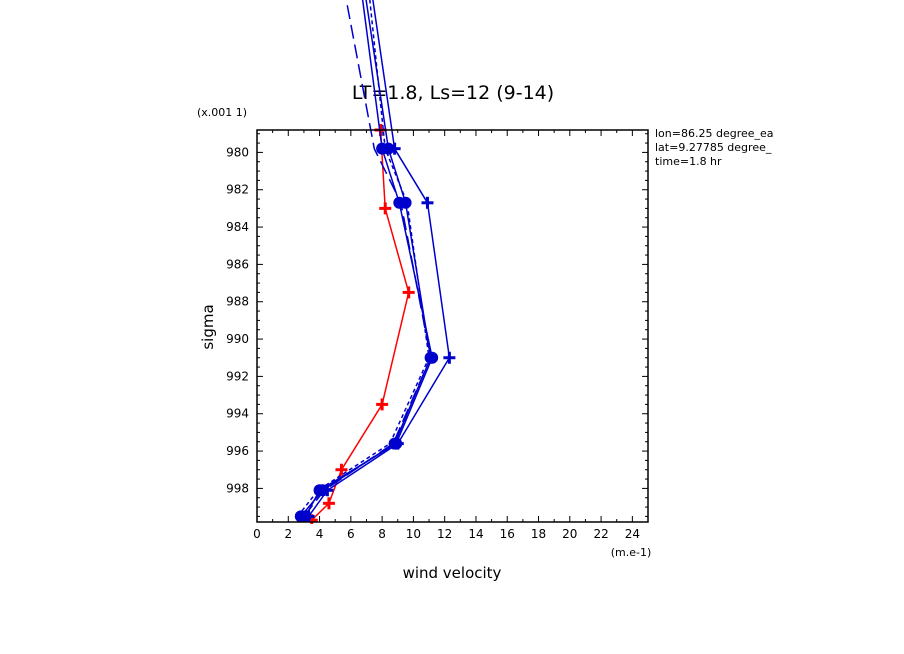 This screenshot has width=904, height=654. I want to click on y-tick-label: 990, so click(237, 339).